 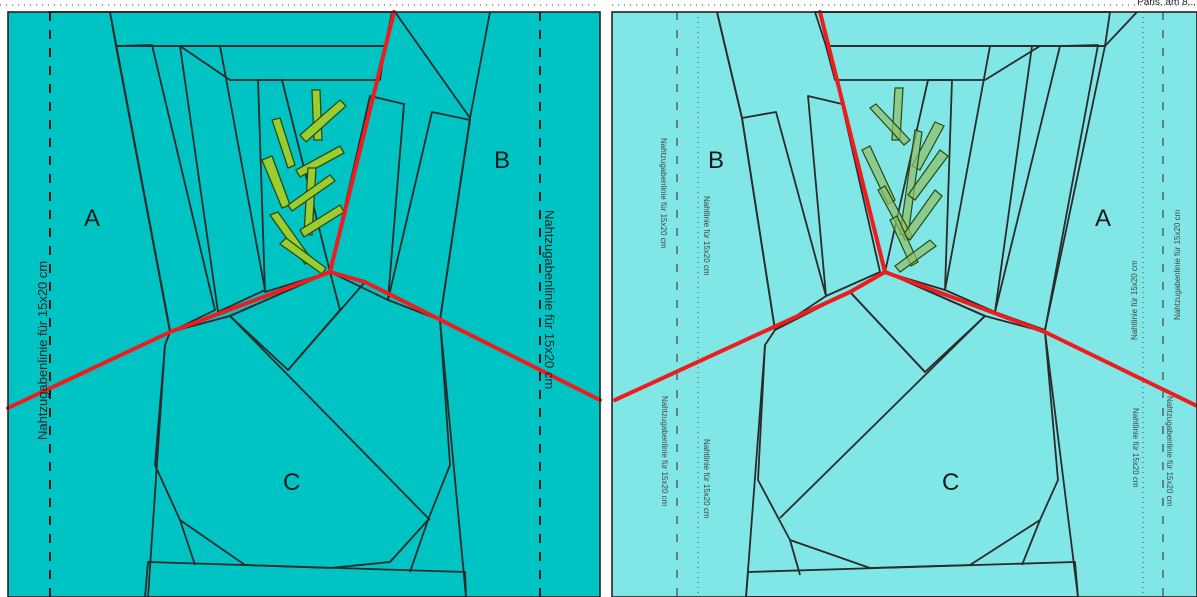 I want to click on right-bottom-seam-l, so click(x=755, y=470).